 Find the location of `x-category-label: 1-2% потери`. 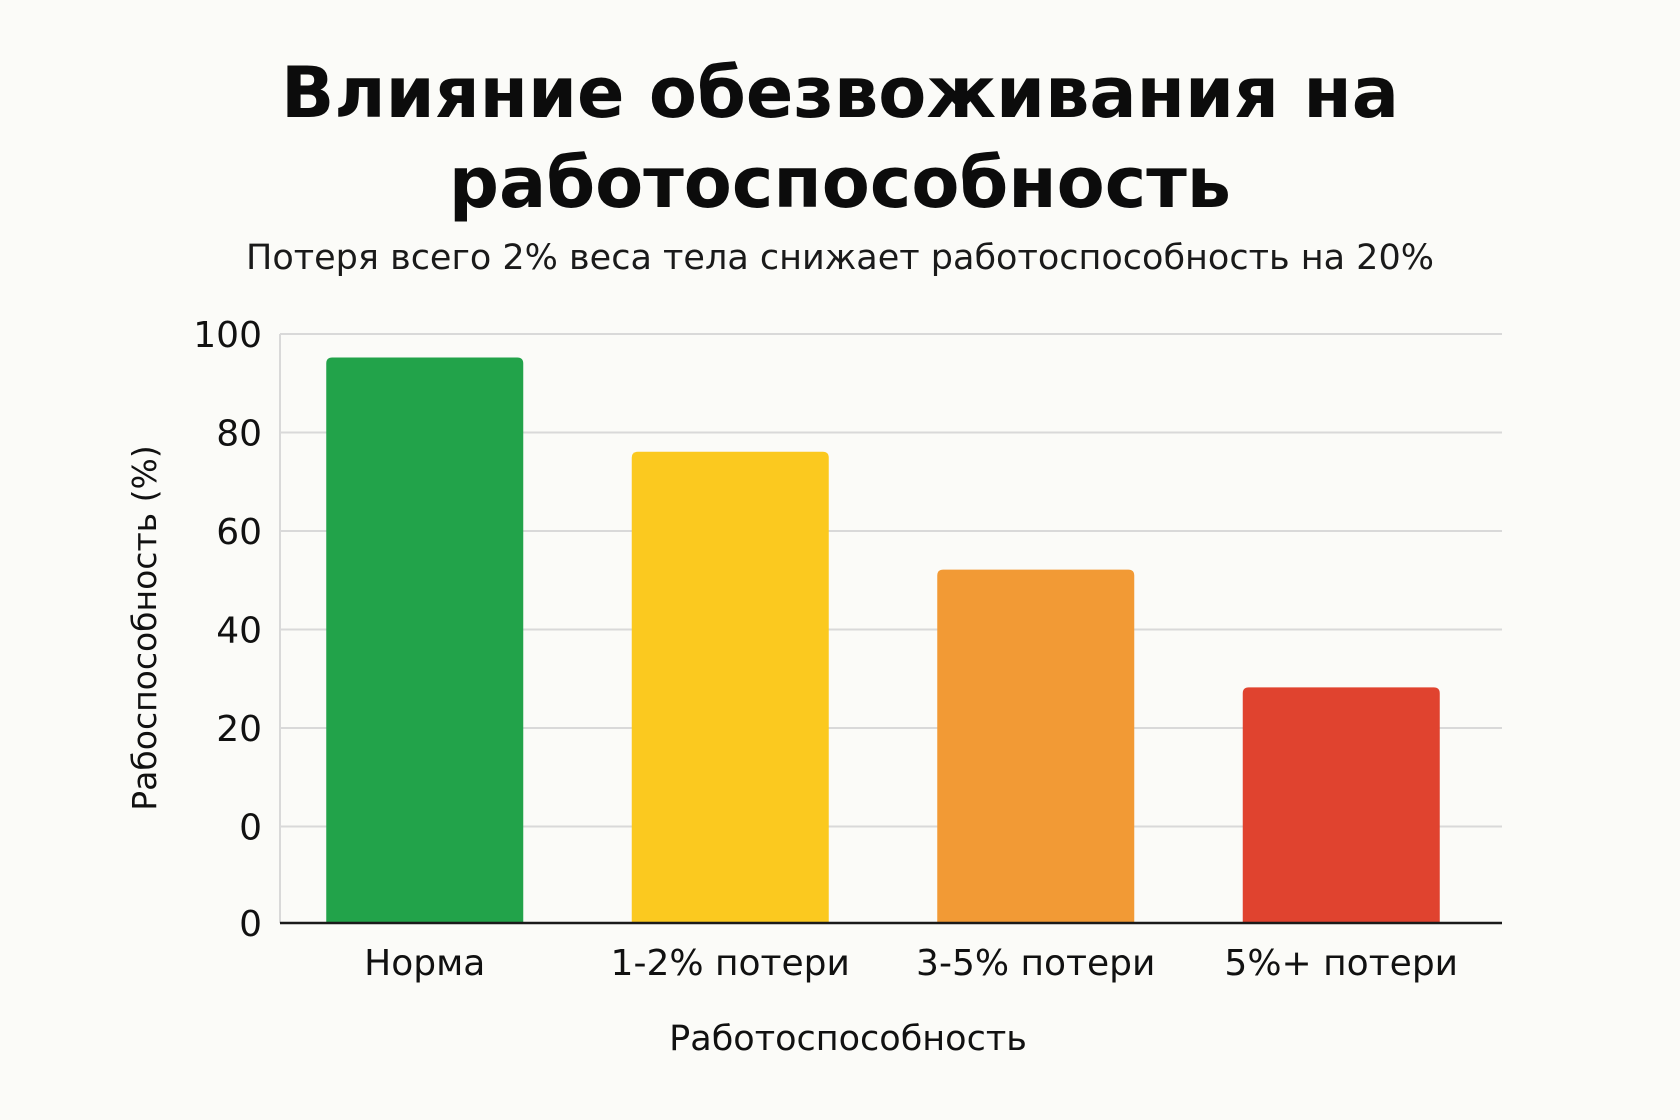

x-category-label: 1-2% потери is located at coordinates (730, 963).